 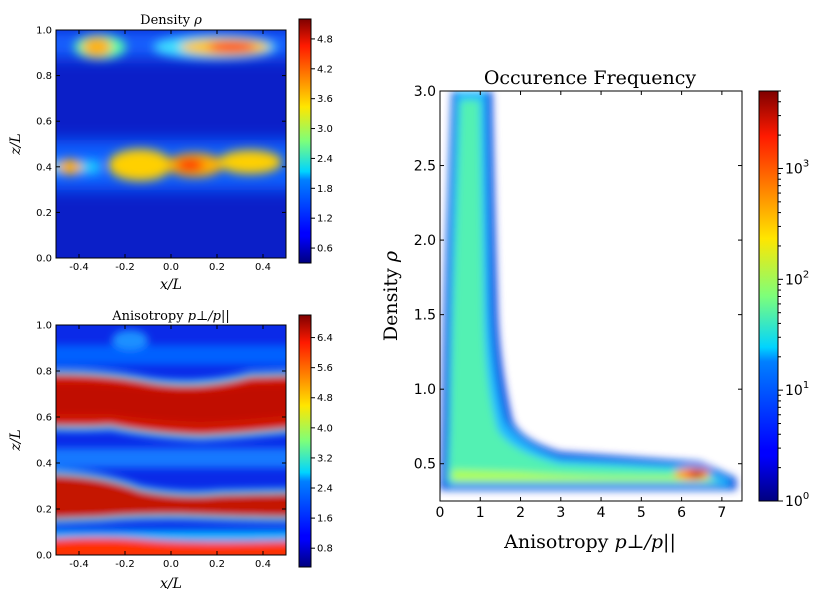 What do you see at coordinates (125, 267) in the screenshot?
I see `density-x-tick-label: -0.2` at bounding box center [125, 267].